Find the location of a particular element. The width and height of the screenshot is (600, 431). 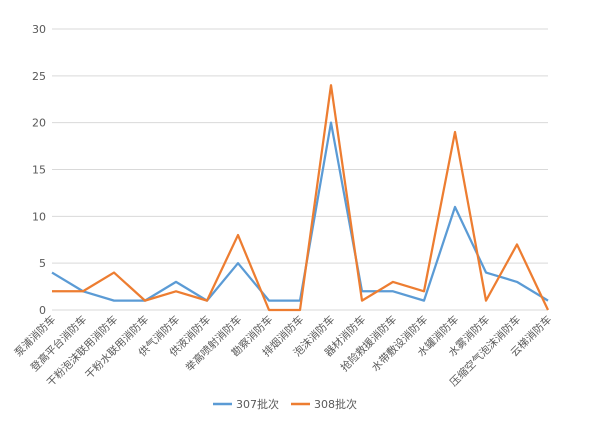

x-tick-label: 登高平台消防车 is located at coordinates (58, 343).